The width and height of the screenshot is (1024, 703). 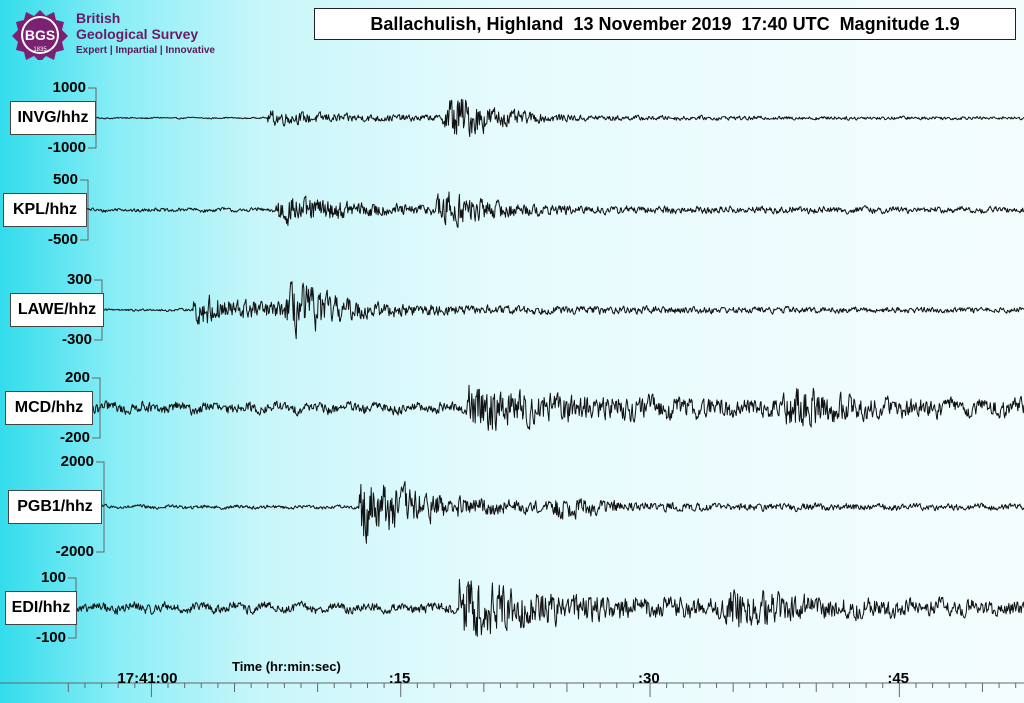 I want to click on logo-line-2: Geological Survey, so click(x=137, y=34).